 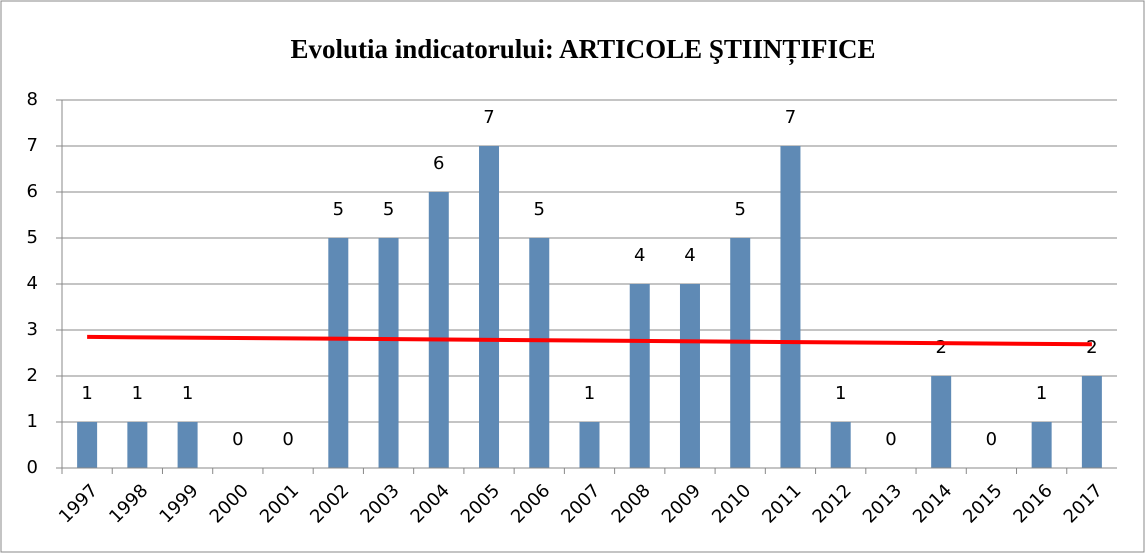 What do you see at coordinates (32, 329) in the screenshot?
I see `y-tick-label: 3` at bounding box center [32, 329].